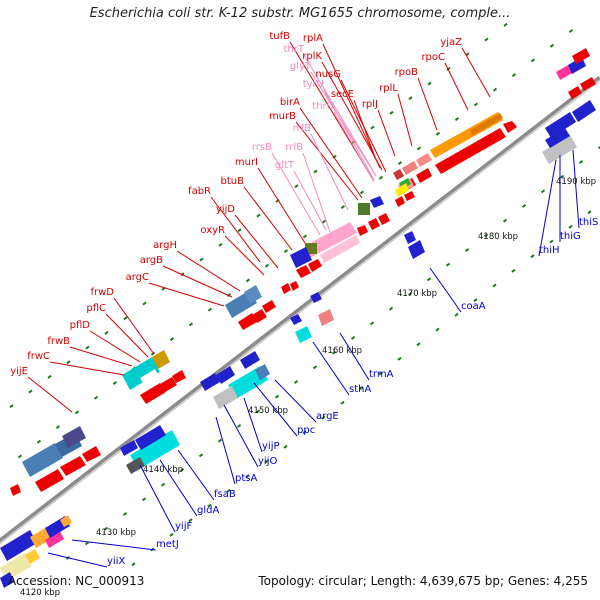  I want to click on gene-label-frwC: frwC, so click(38, 356).